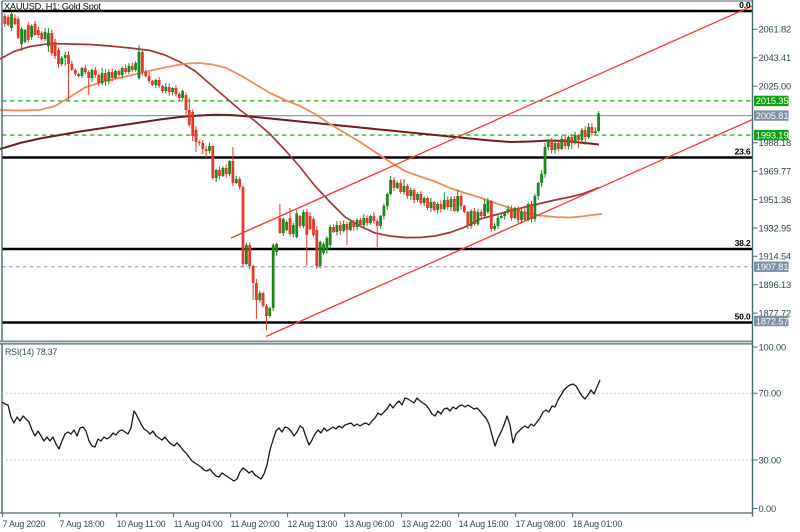 The width and height of the screenshot is (800, 532). Describe the element at coordinates (743, 316) in the screenshot. I see `svg-text: 50.0` at that location.